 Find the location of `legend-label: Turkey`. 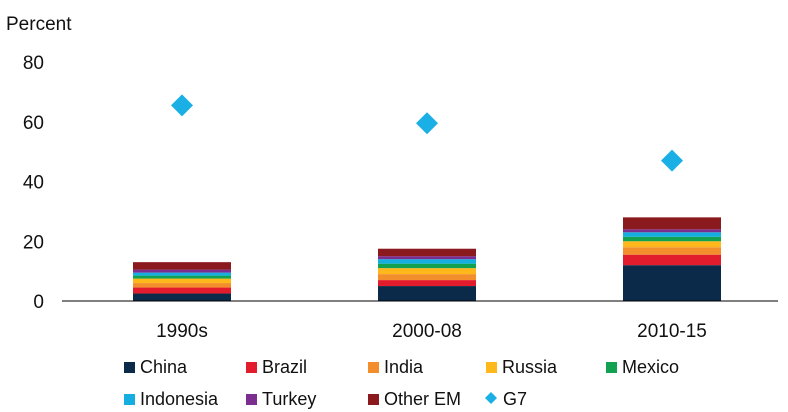

legend-label: Turkey is located at coordinates (289, 399).